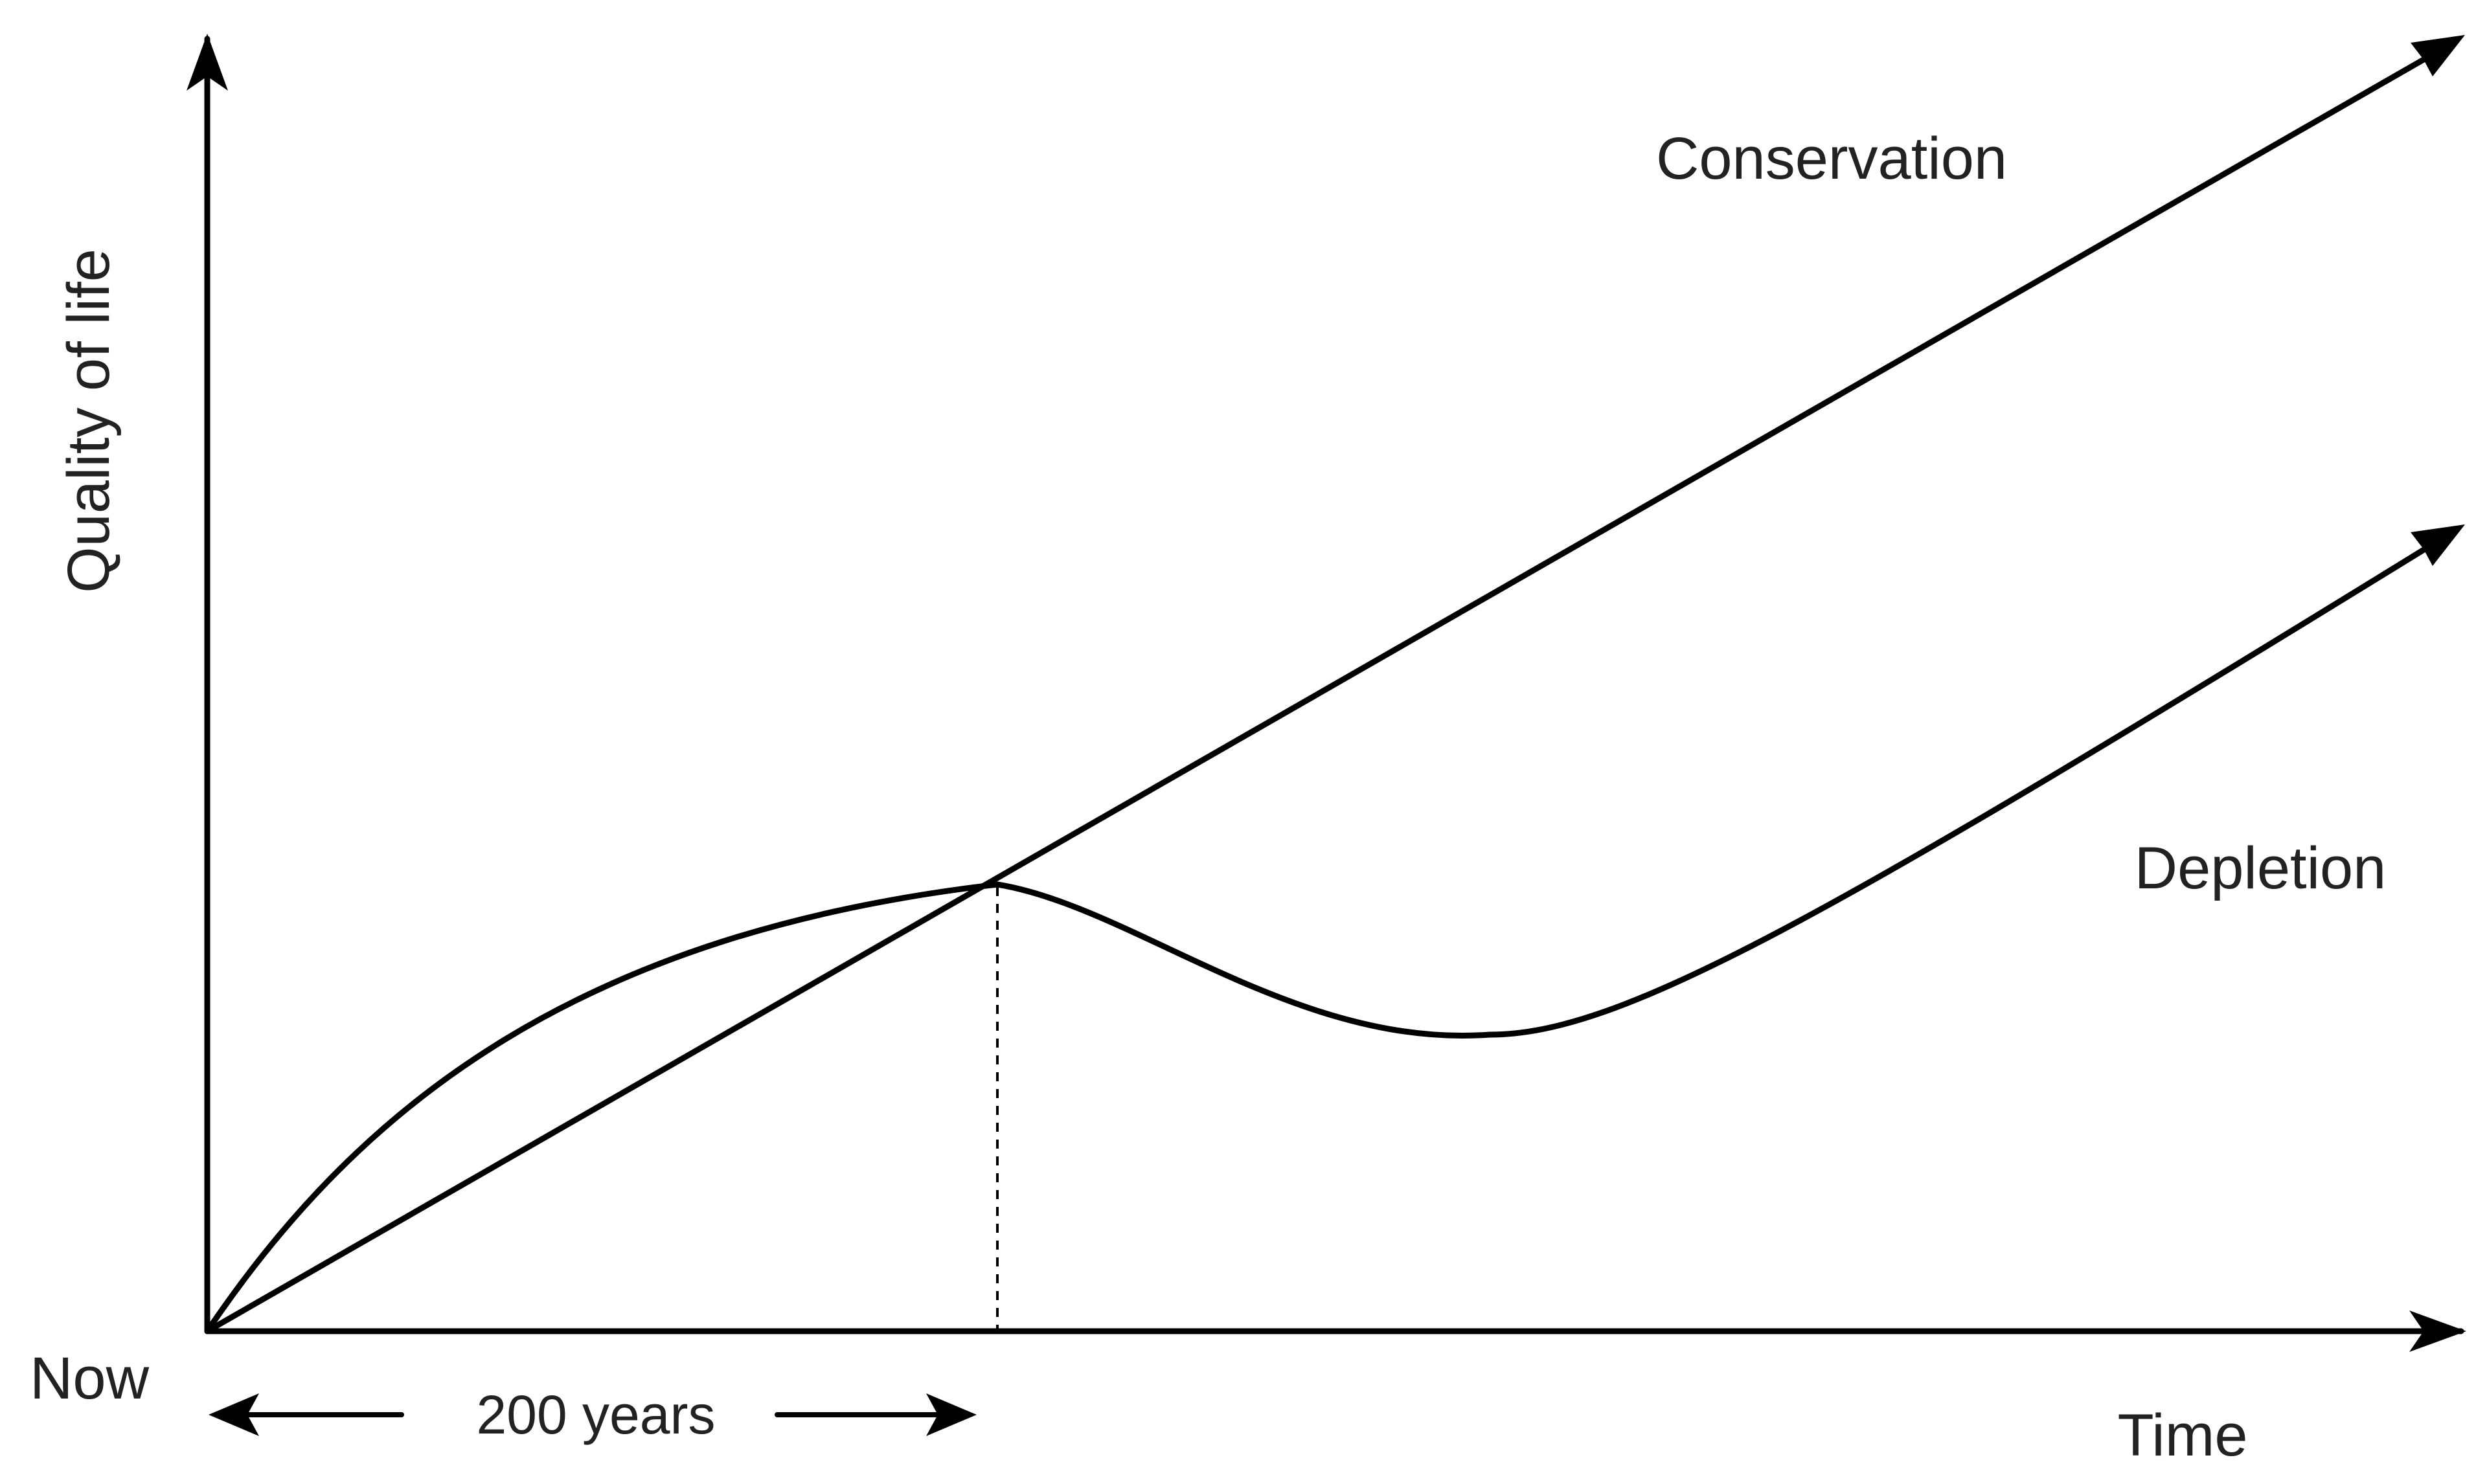  I want to click on y-axis-arrowhead, so click(207, 62).